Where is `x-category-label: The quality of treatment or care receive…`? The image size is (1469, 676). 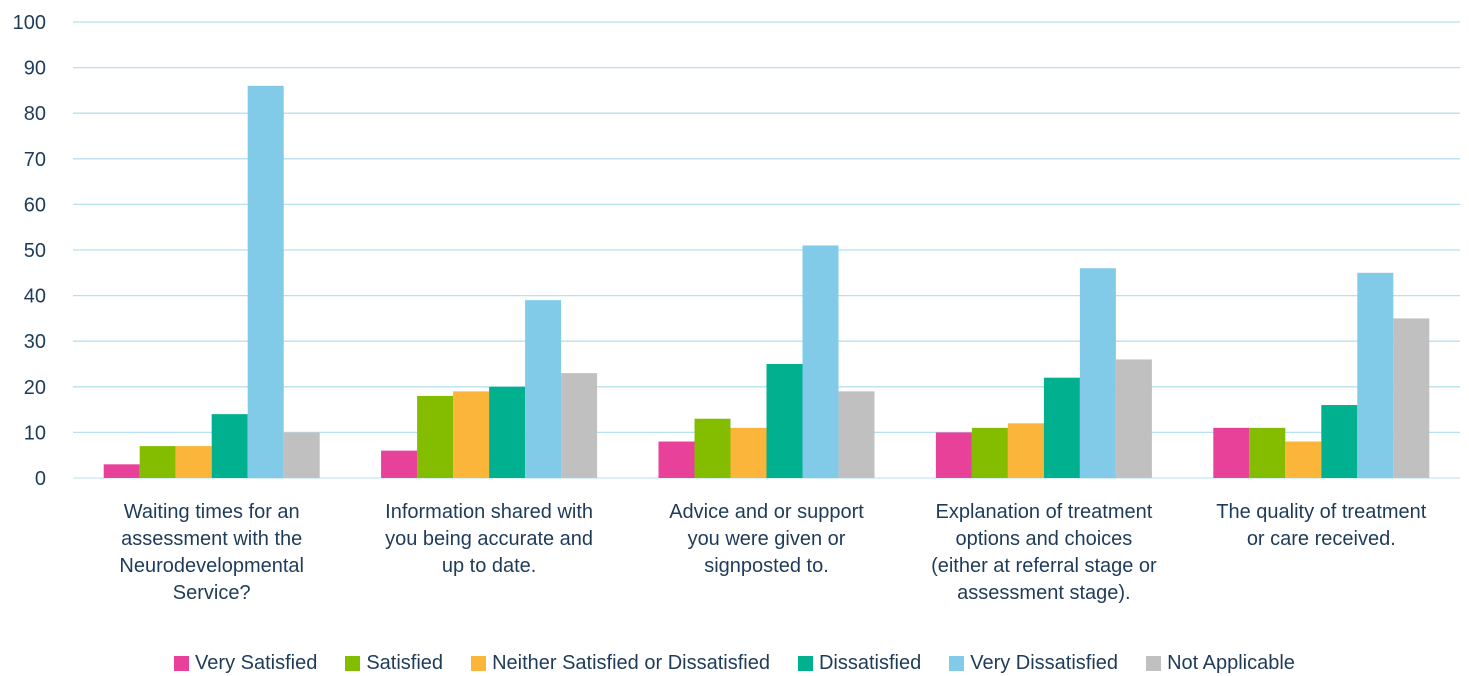 x-category-label: The quality of treatment or care receive… is located at coordinates (1321, 525).